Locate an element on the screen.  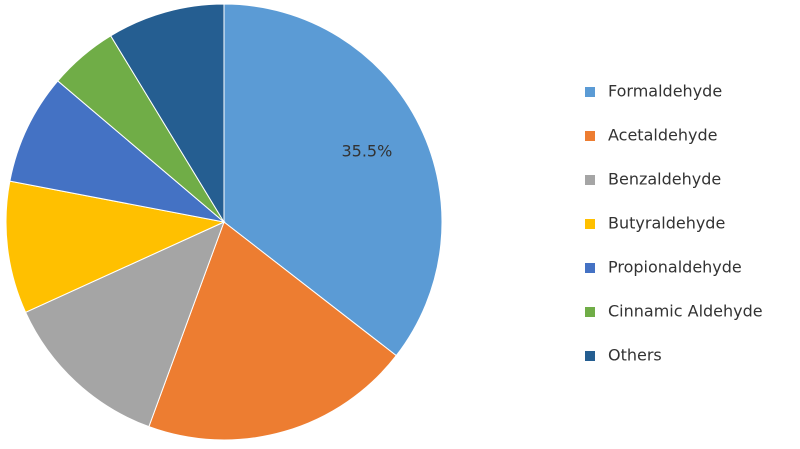
legend-label: Benzaldehyde is located at coordinates (664, 179).